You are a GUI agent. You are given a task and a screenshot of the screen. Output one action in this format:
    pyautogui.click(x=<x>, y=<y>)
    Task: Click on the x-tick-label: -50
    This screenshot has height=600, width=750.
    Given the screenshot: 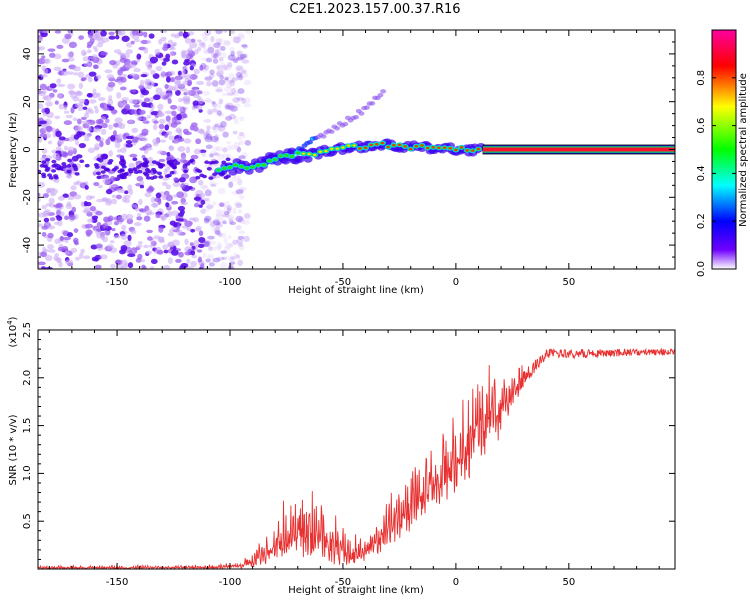 What is the action you would take?
    pyautogui.click(x=343, y=282)
    